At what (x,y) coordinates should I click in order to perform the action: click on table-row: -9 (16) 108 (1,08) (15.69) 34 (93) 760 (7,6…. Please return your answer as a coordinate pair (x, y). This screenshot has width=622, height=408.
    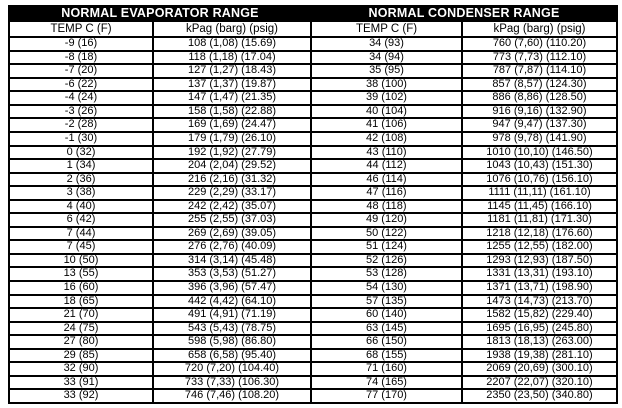
    Looking at the image, I should click on (313, 44).